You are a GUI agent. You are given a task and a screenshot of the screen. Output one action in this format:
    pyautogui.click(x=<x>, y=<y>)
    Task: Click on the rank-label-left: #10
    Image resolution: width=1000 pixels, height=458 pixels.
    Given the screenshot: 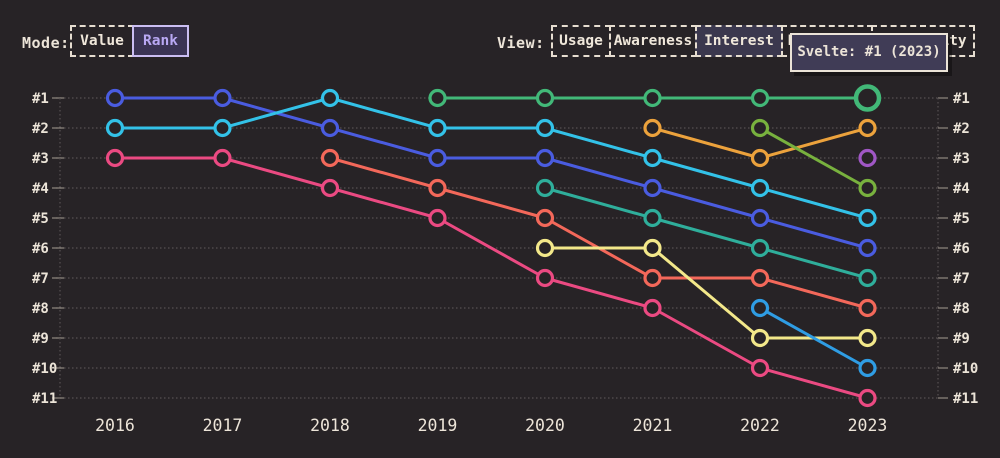 What is the action you would take?
    pyautogui.click(x=44, y=369)
    